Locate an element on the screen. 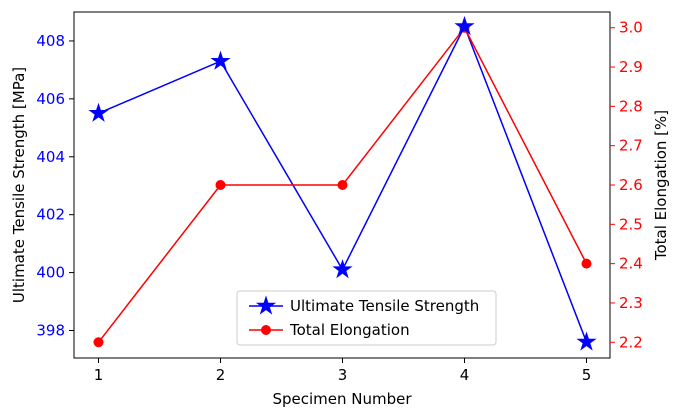  legend-label-strength: Ultimate Tensile Strength is located at coordinates (384, 306).